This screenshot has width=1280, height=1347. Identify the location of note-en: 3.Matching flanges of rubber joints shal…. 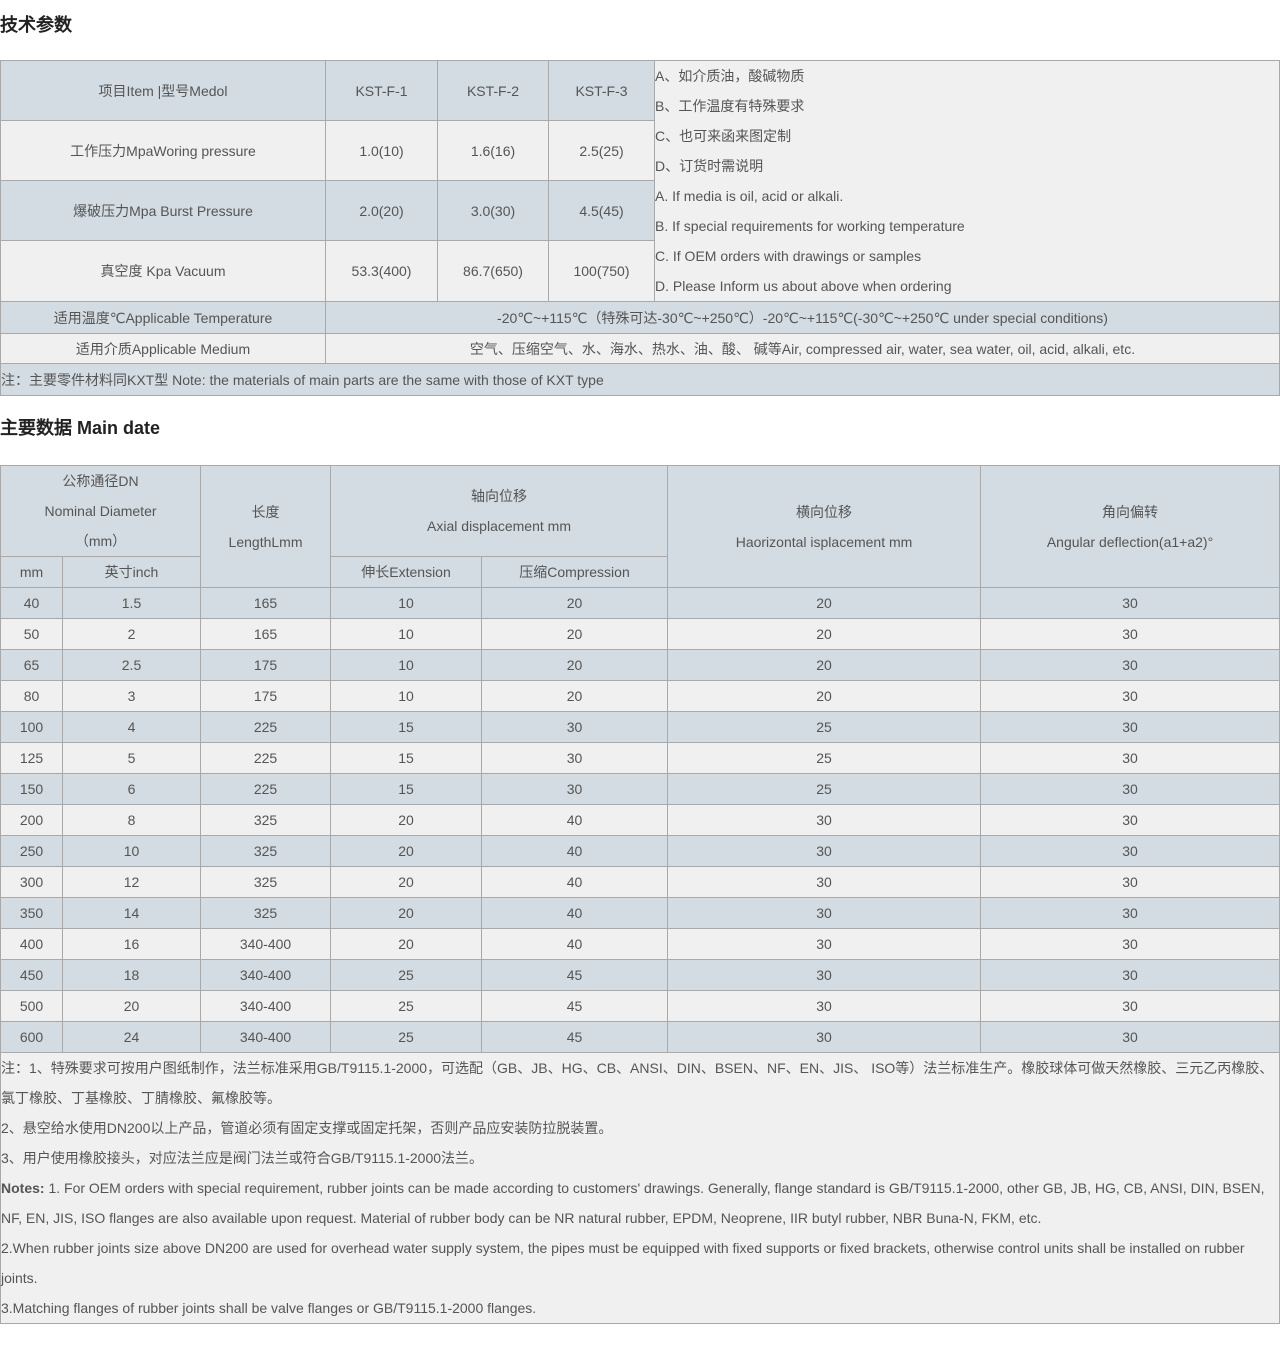
(640, 1308).